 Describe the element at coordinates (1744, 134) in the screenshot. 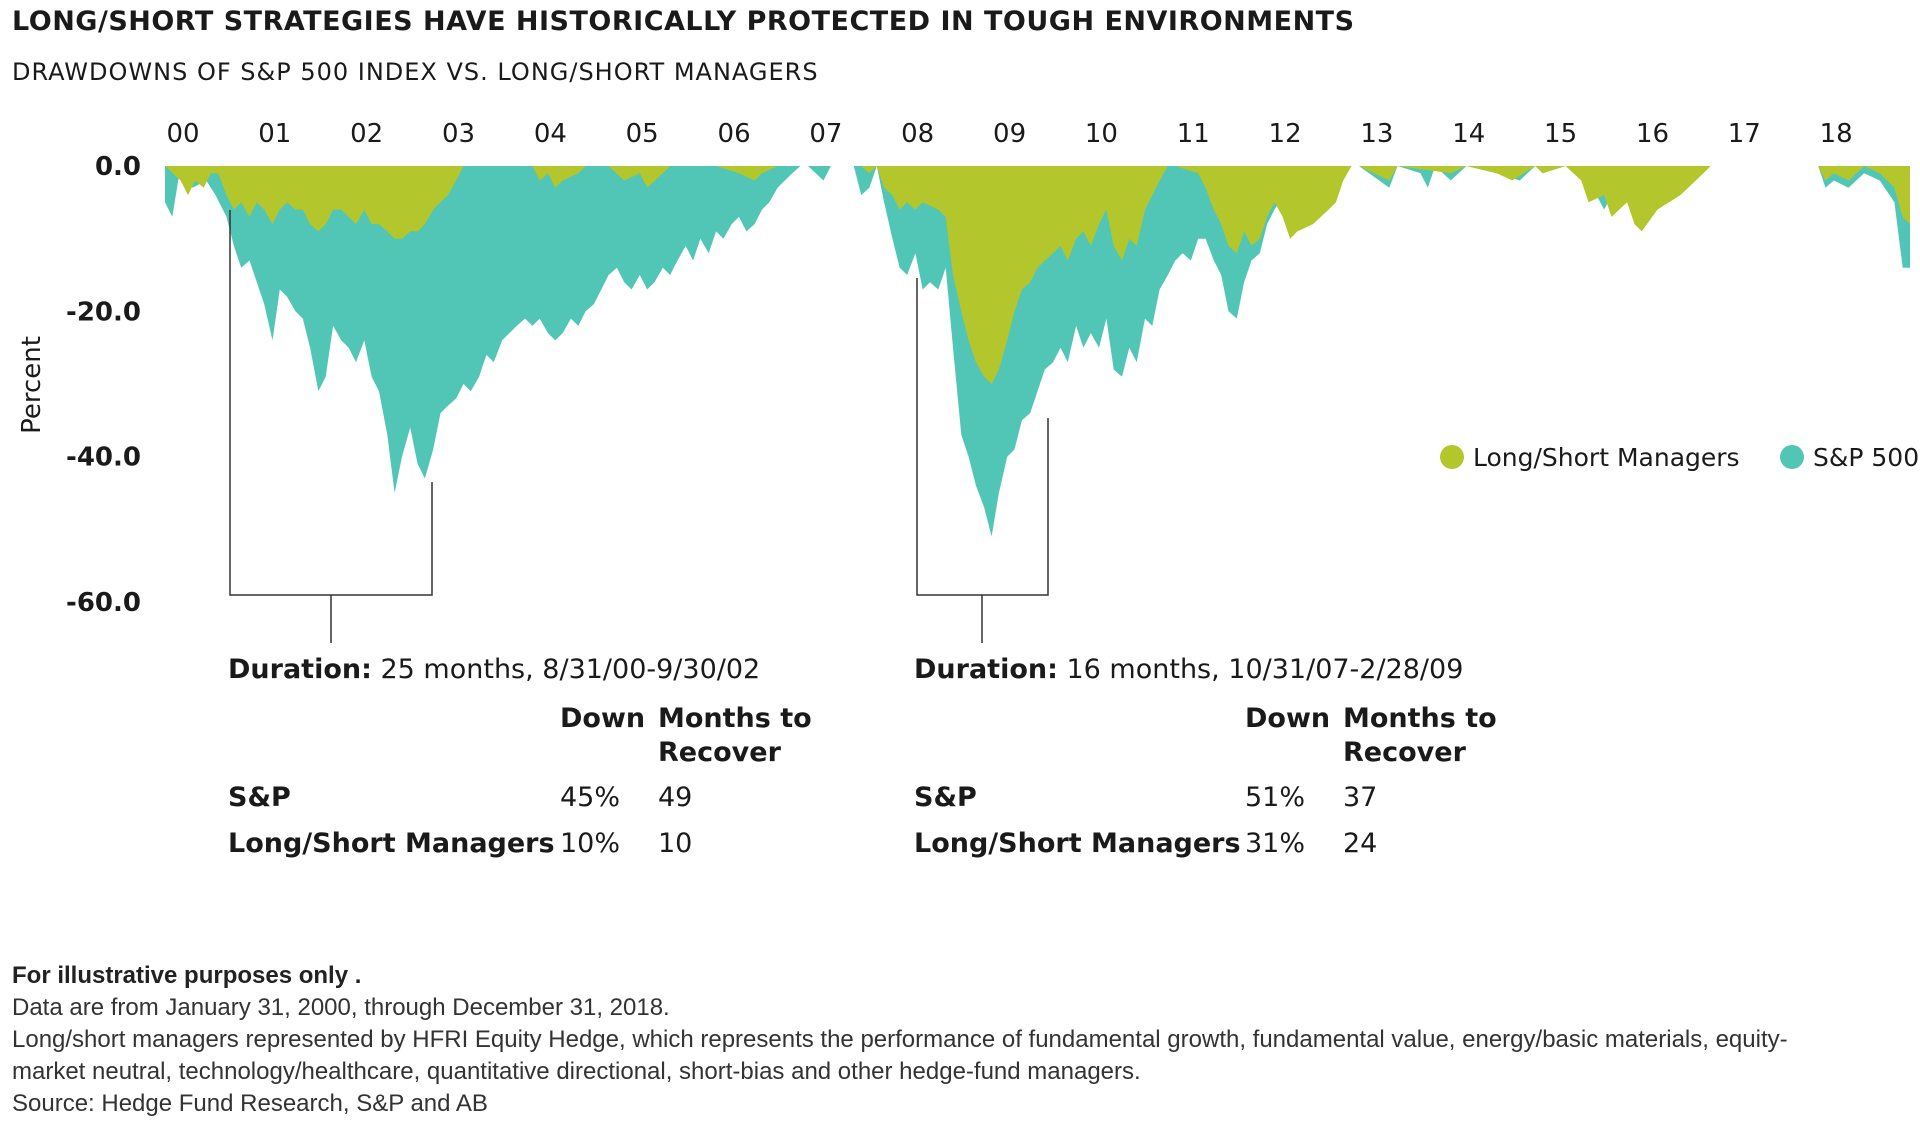

I see `x-tick-label: 17` at that location.